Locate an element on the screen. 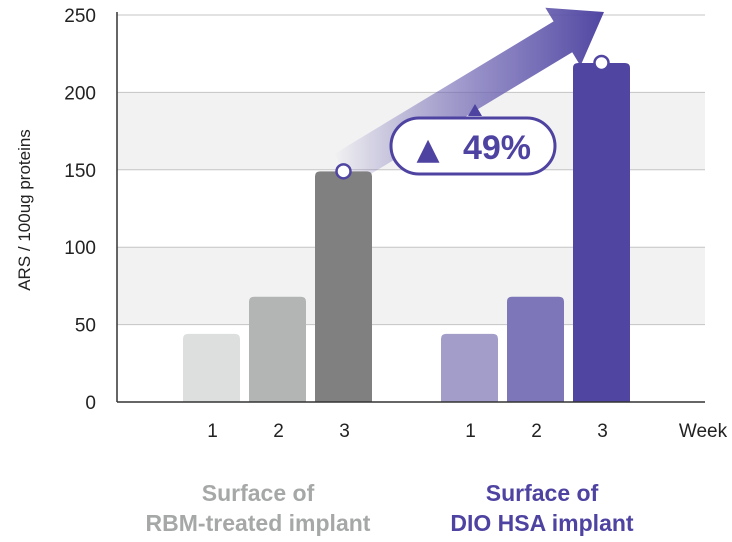  increase-callout: ▲ 49% is located at coordinates (473, 140).